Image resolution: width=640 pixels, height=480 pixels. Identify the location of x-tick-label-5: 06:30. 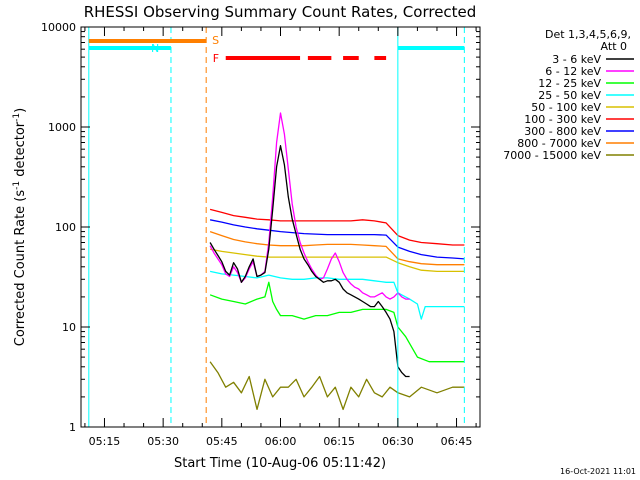
(398, 441).